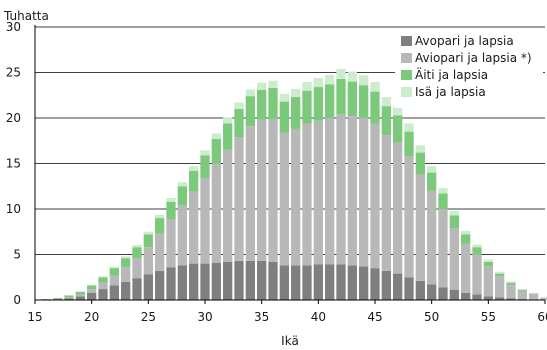  Describe the element at coordinates (13, 118) in the screenshot. I see `y-tick-label: 20` at that location.